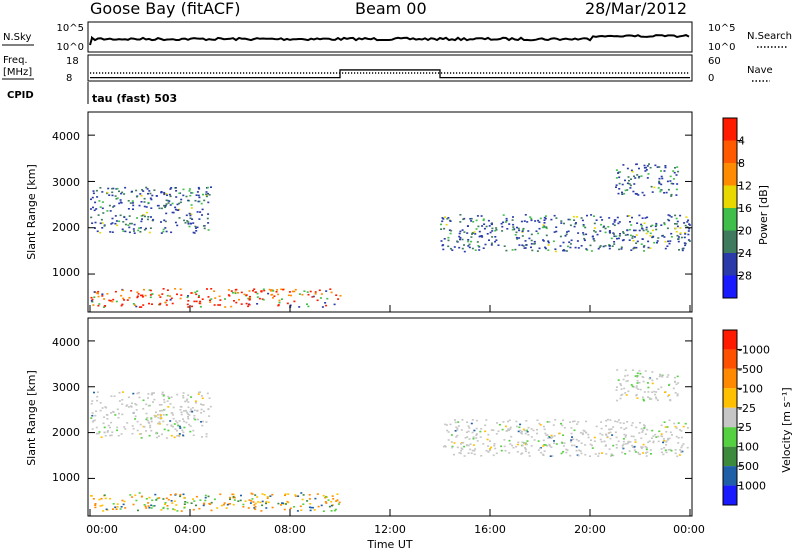 This screenshot has height=554, width=800. What do you see at coordinates (31, 212) in the screenshot?
I see `power-y-axis-label: Slant Range [km]` at bounding box center [31, 212].